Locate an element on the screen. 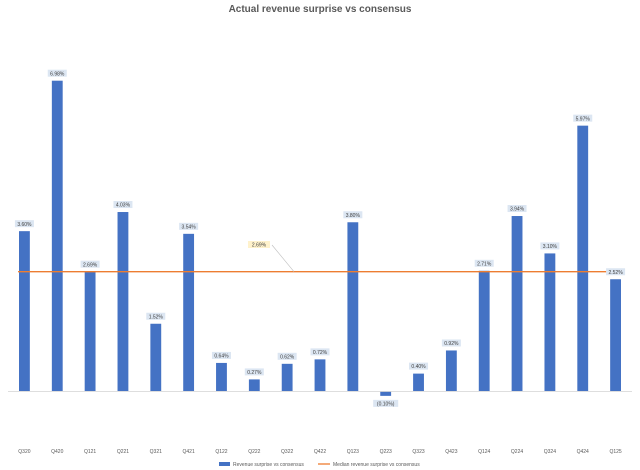 The height and width of the screenshot is (470, 640). data-label-box-Q321 is located at coordinates (156, 316).